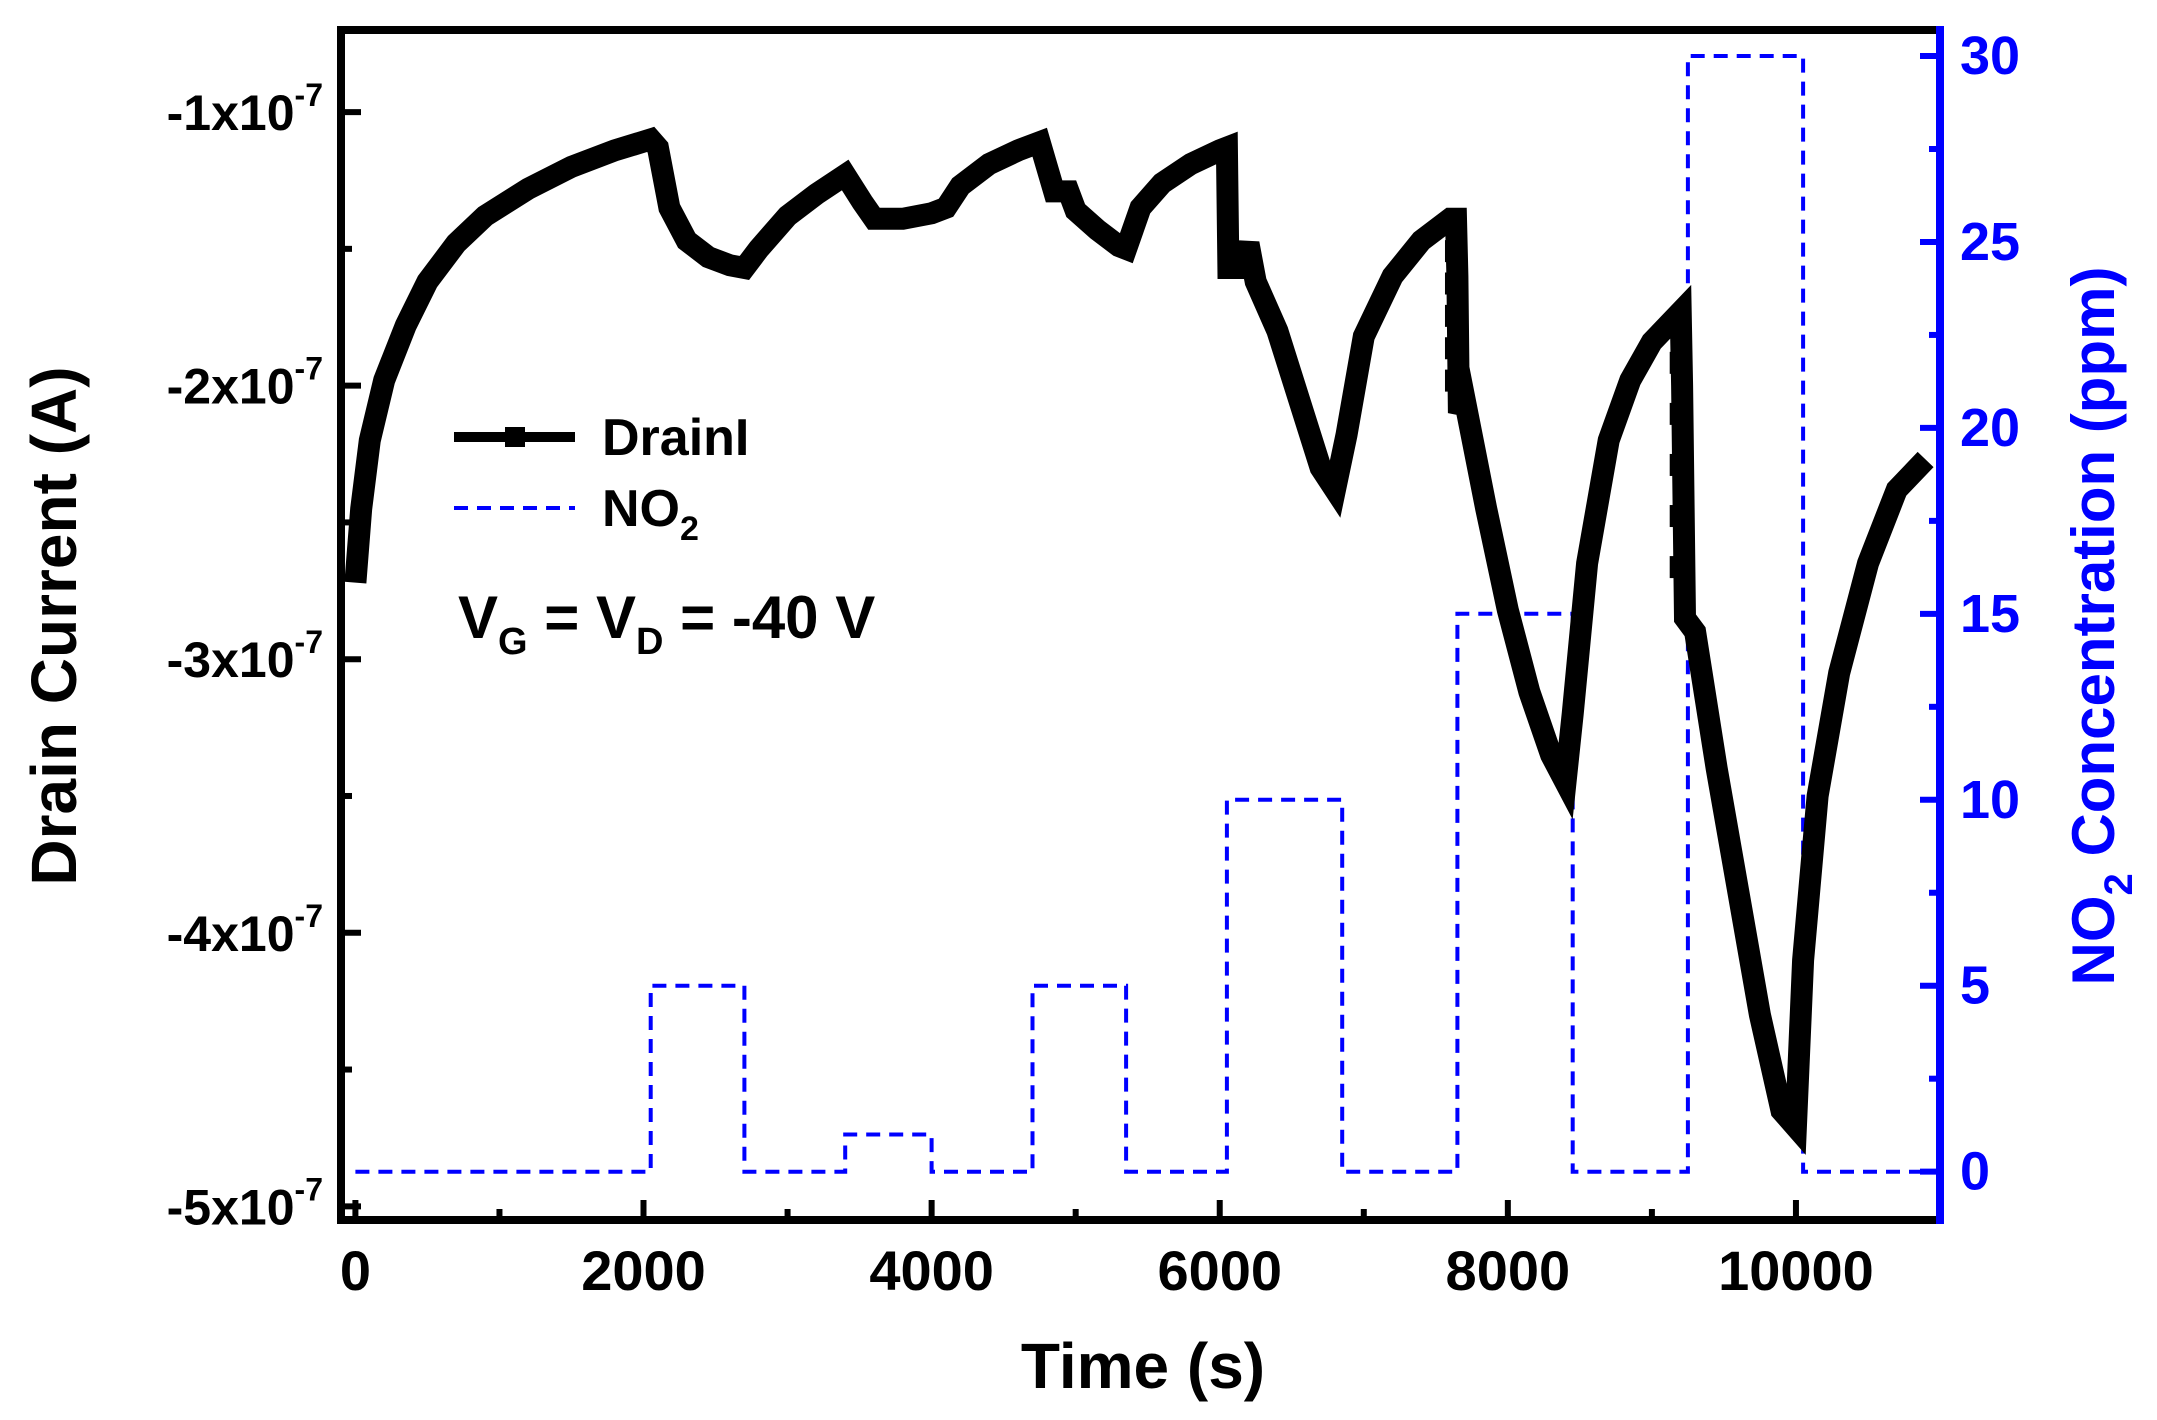 This screenshot has height=1420, width=2157. What do you see at coordinates (355, 1270) in the screenshot?
I see `x-tick-label: 0` at bounding box center [355, 1270].